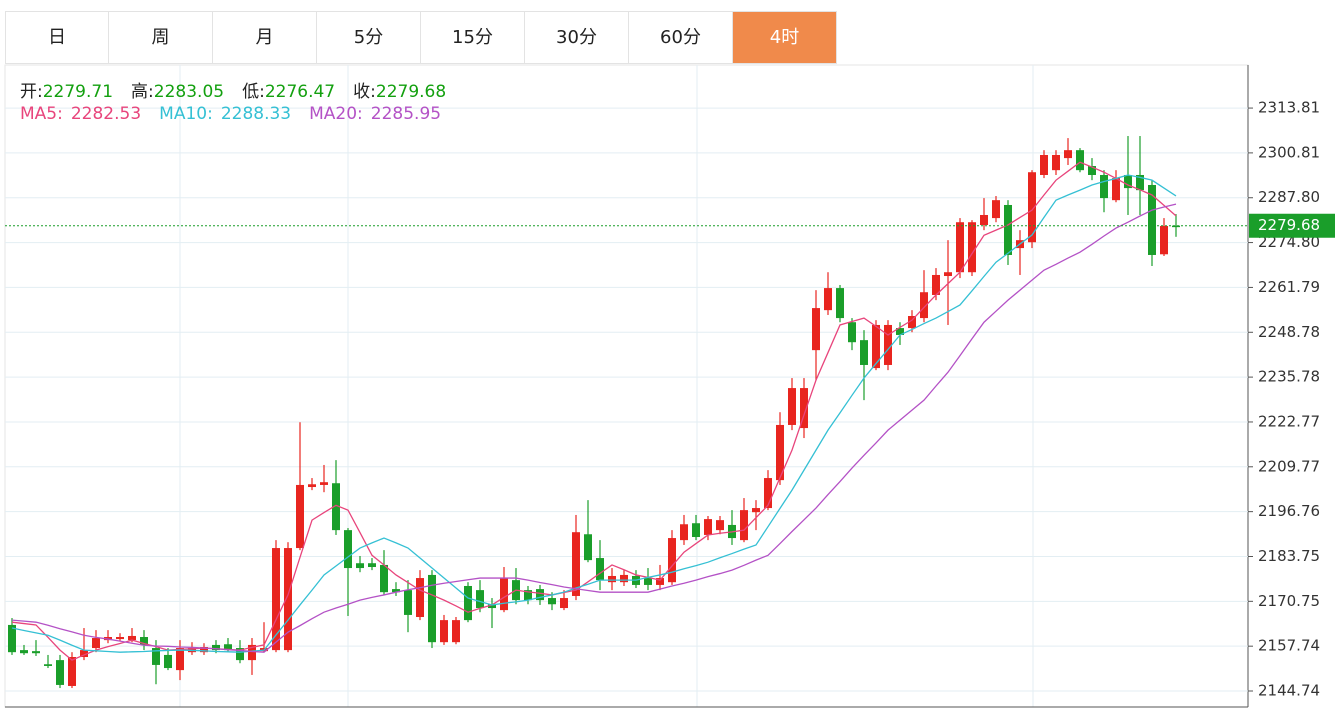 The width and height of the screenshot is (1335, 708). What do you see at coordinates (785, 38) in the screenshot?
I see `period-tab: 4时` at bounding box center [785, 38].